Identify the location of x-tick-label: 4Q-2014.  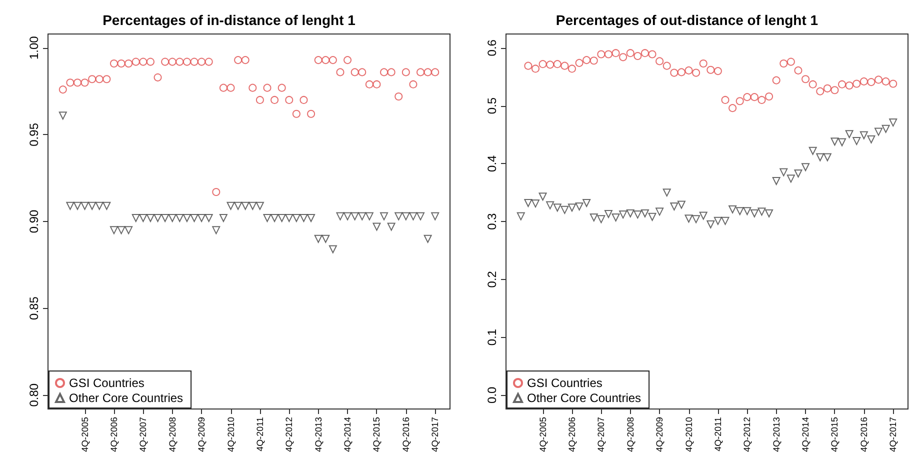
(347, 434).